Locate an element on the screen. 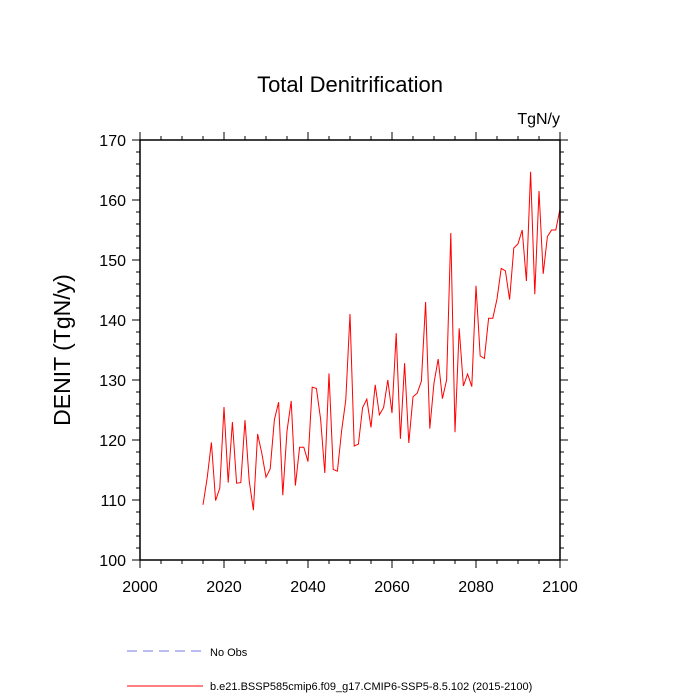 This screenshot has width=700, height=700. y-tick-label: 100 is located at coordinates (112, 561).